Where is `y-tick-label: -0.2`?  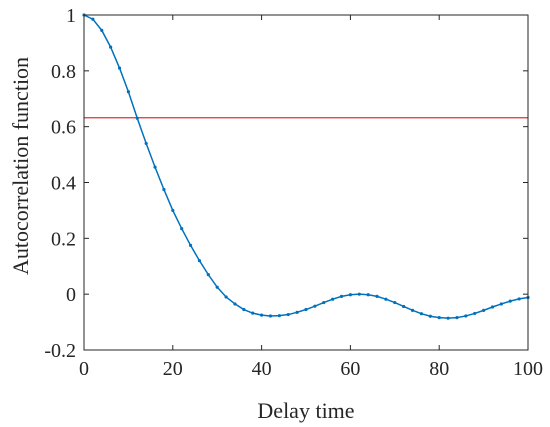 y-tick-label: -0.2 is located at coordinates (60, 351).